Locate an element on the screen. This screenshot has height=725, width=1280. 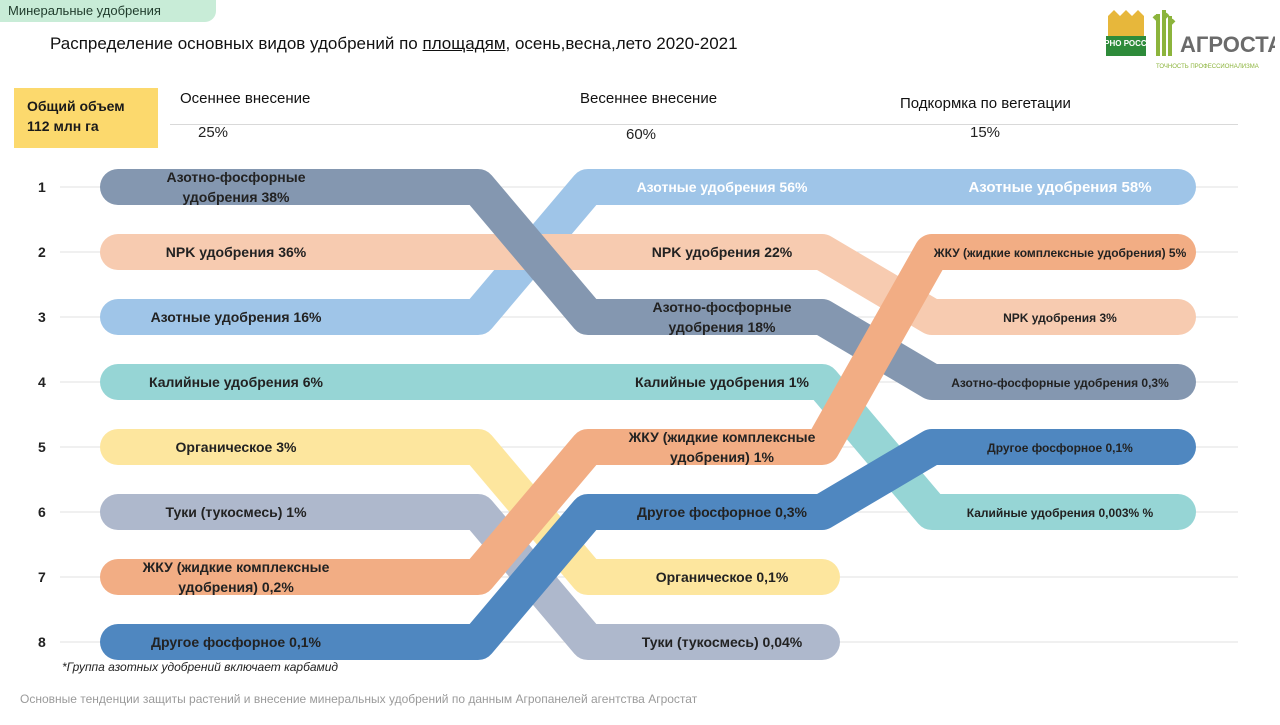
label-zhku-1: ЖКУ (жидкие комплексные удобрения) 1% is located at coordinates (722, 447).